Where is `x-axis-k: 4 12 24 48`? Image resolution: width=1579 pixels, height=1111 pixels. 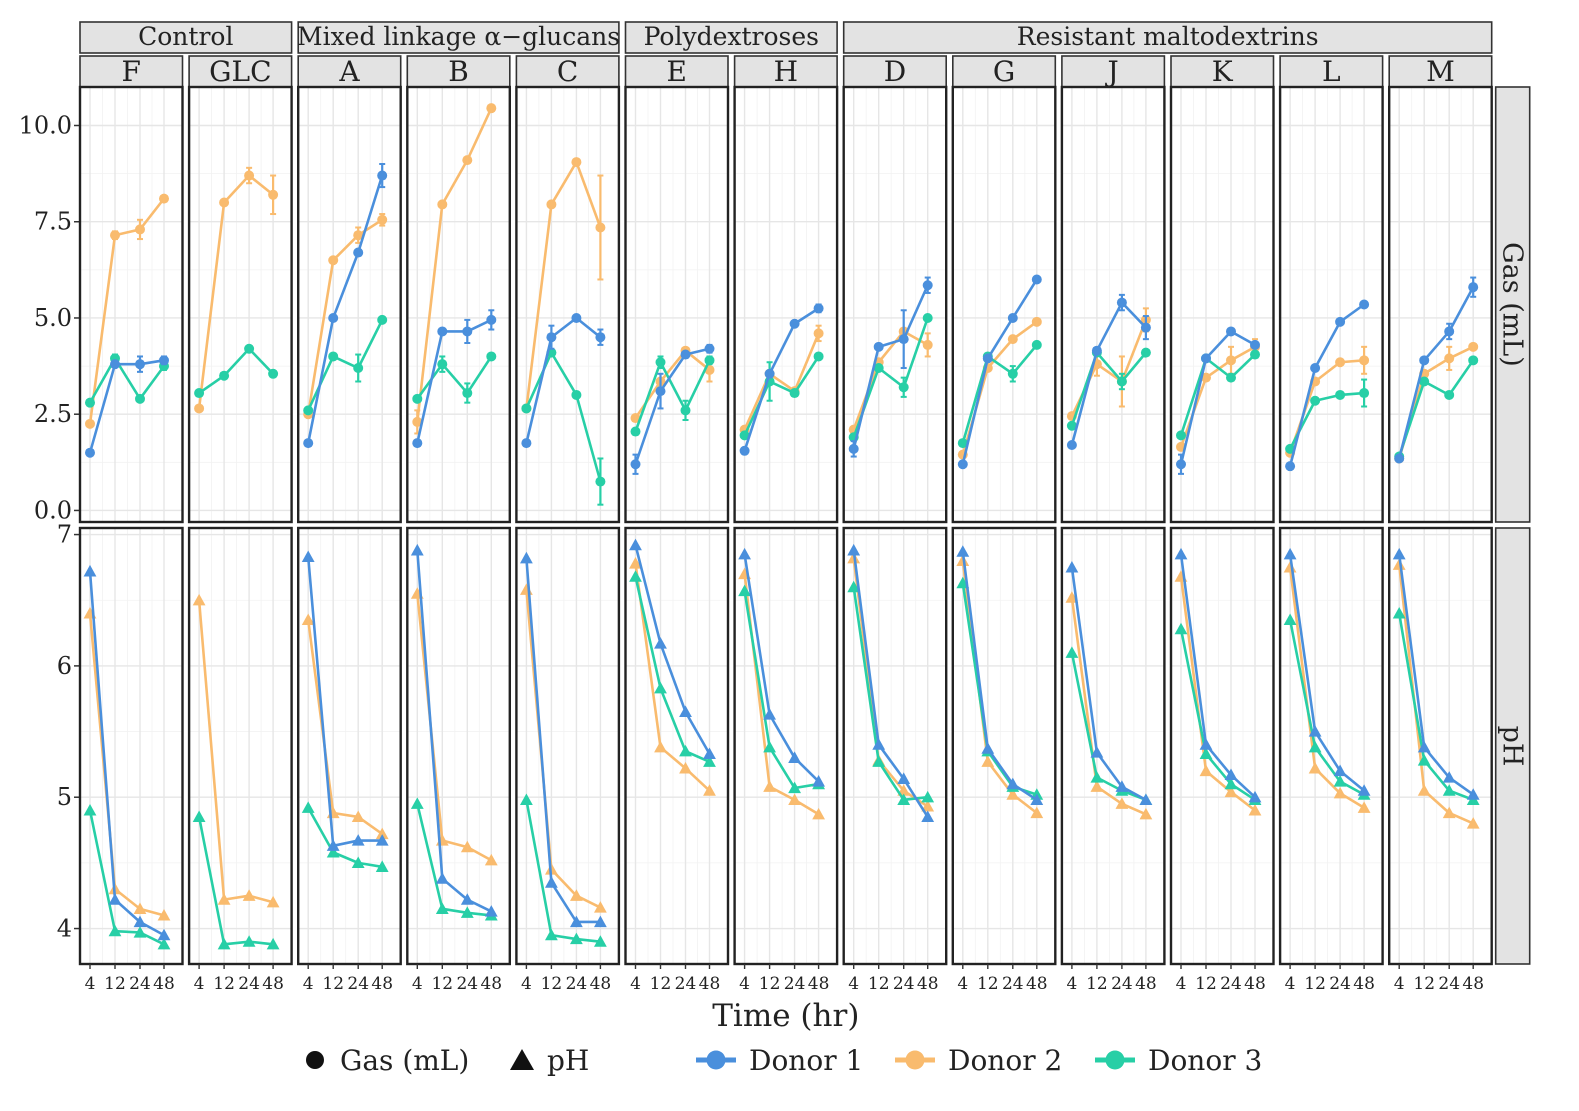 x-axis-k: 4 12 24 48 is located at coordinates (1221, 979).